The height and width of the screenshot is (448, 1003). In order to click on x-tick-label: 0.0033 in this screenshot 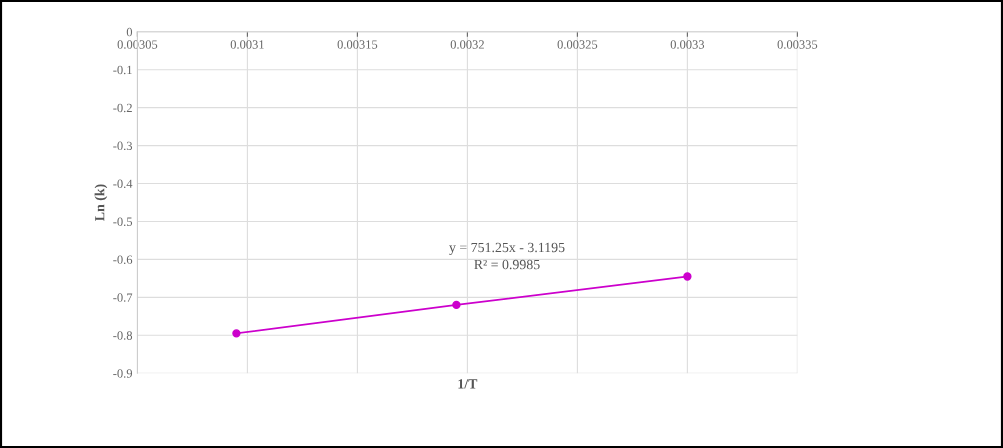, I will do `click(687, 44)`.